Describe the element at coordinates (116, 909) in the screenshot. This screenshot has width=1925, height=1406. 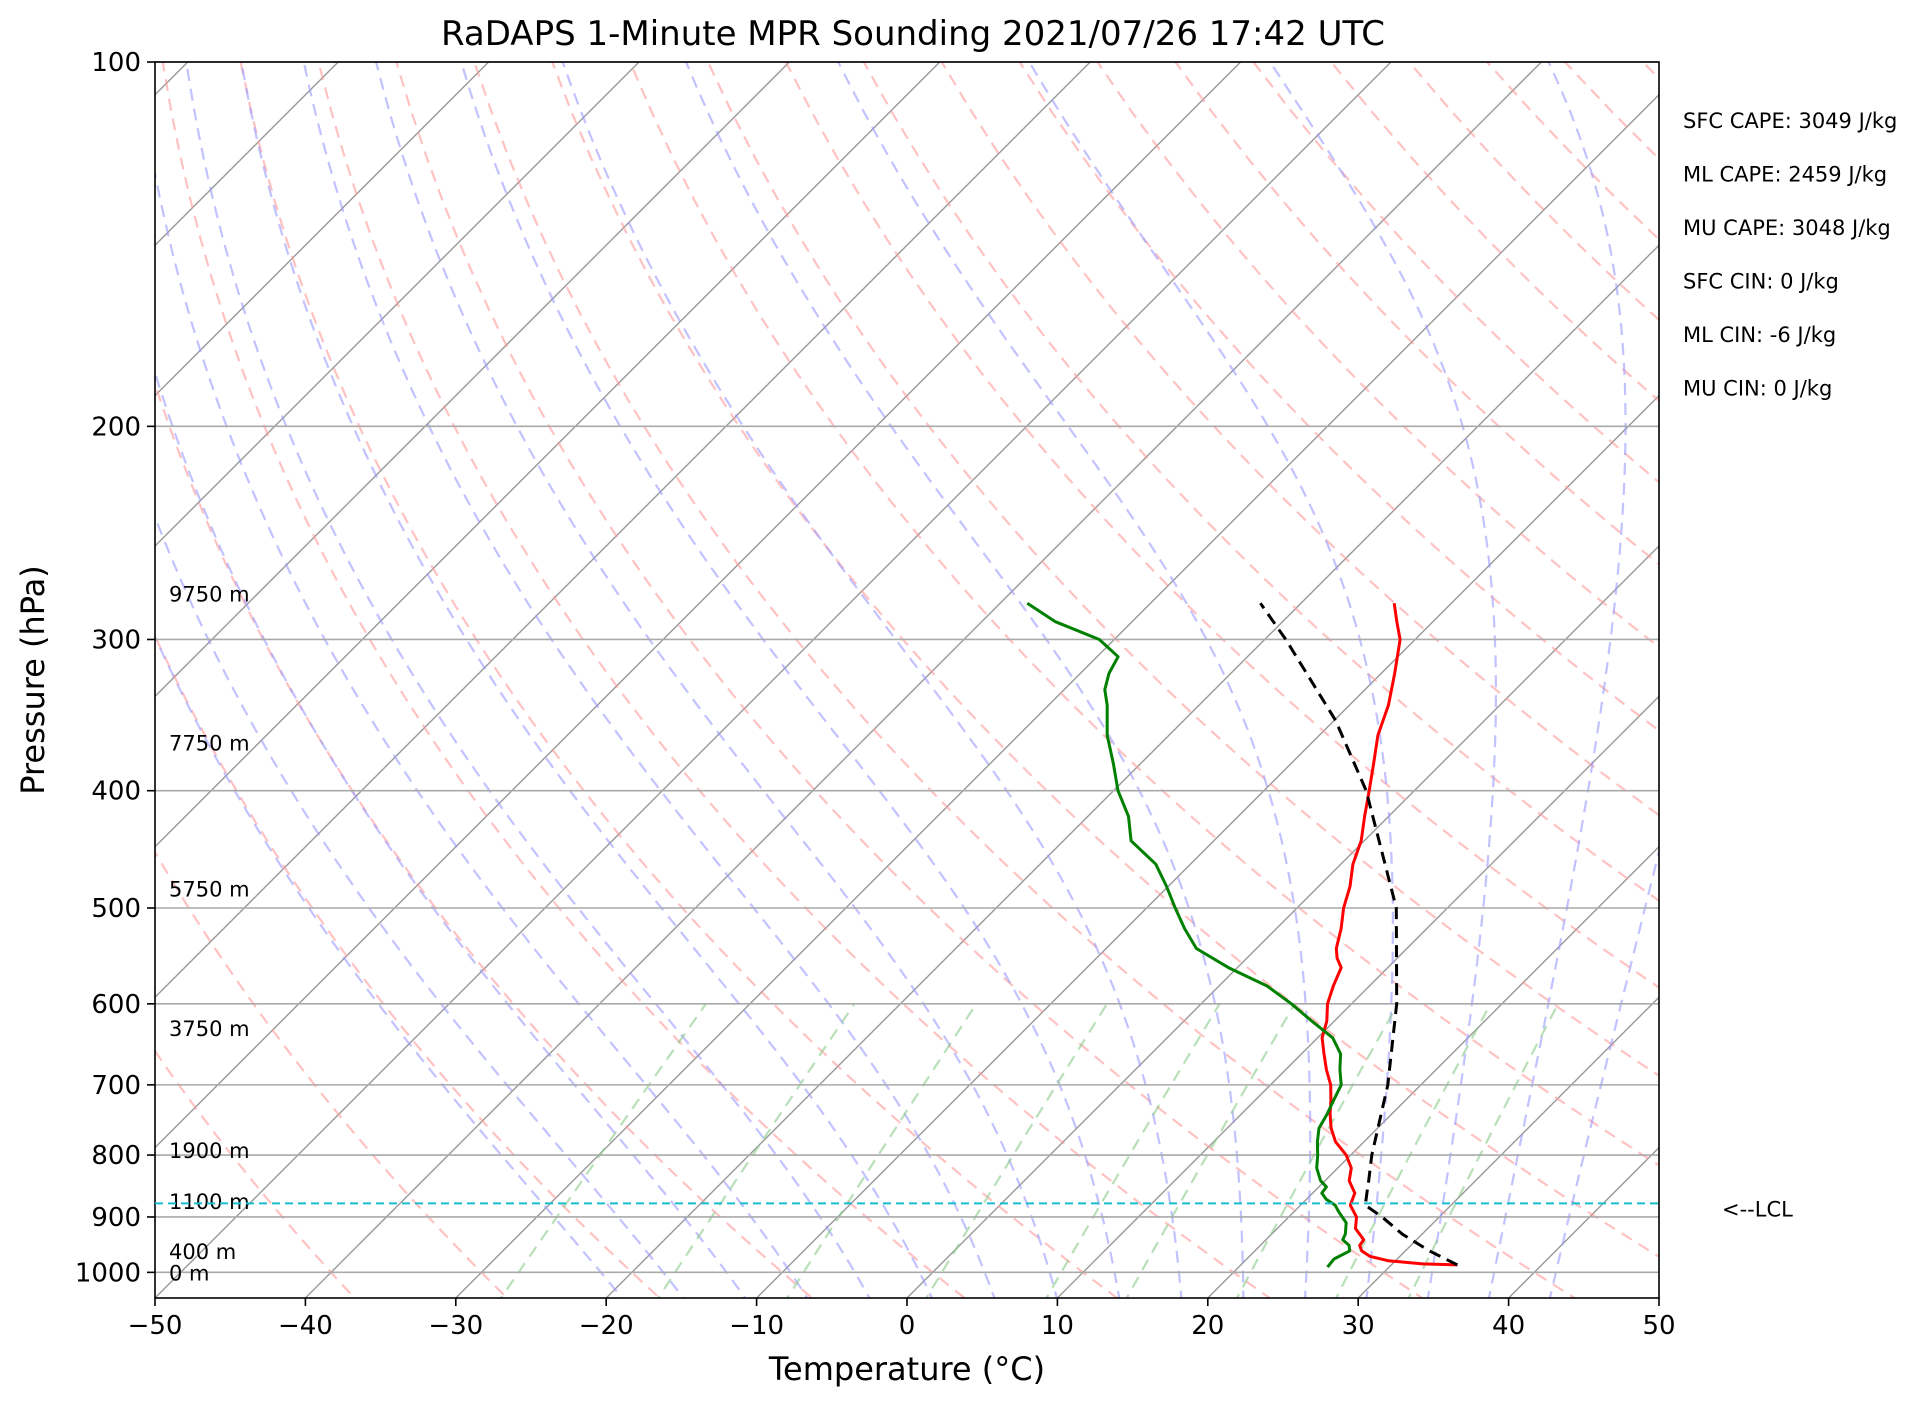
I see `y-tick-label: 500` at that location.